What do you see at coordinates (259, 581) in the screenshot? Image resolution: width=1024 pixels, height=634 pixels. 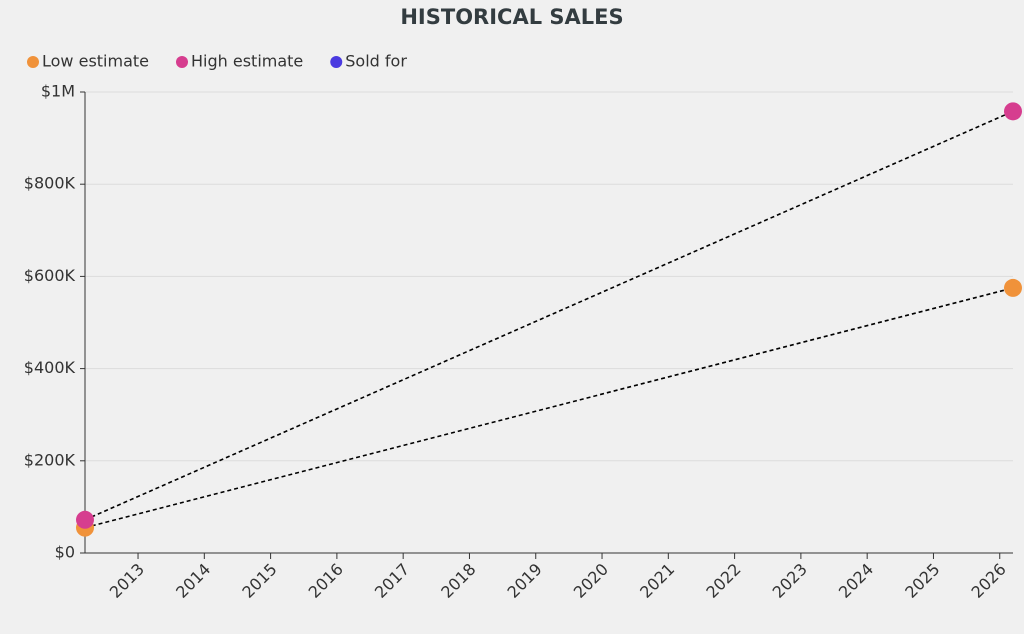 I see `x-tick-label: 2015` at bounding box center [259, 581].